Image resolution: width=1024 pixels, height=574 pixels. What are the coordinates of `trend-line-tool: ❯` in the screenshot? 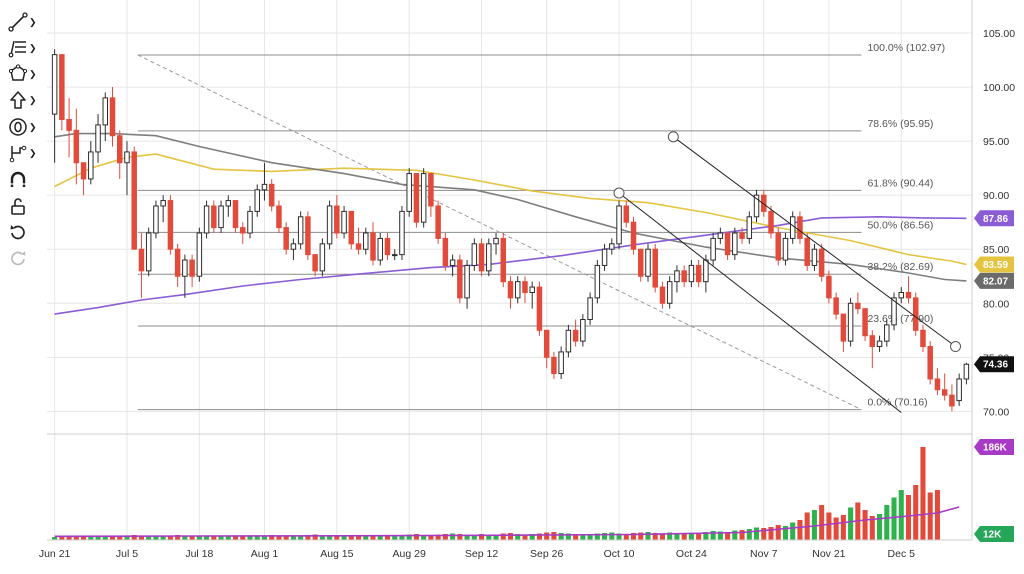 It's located at (24, 22).